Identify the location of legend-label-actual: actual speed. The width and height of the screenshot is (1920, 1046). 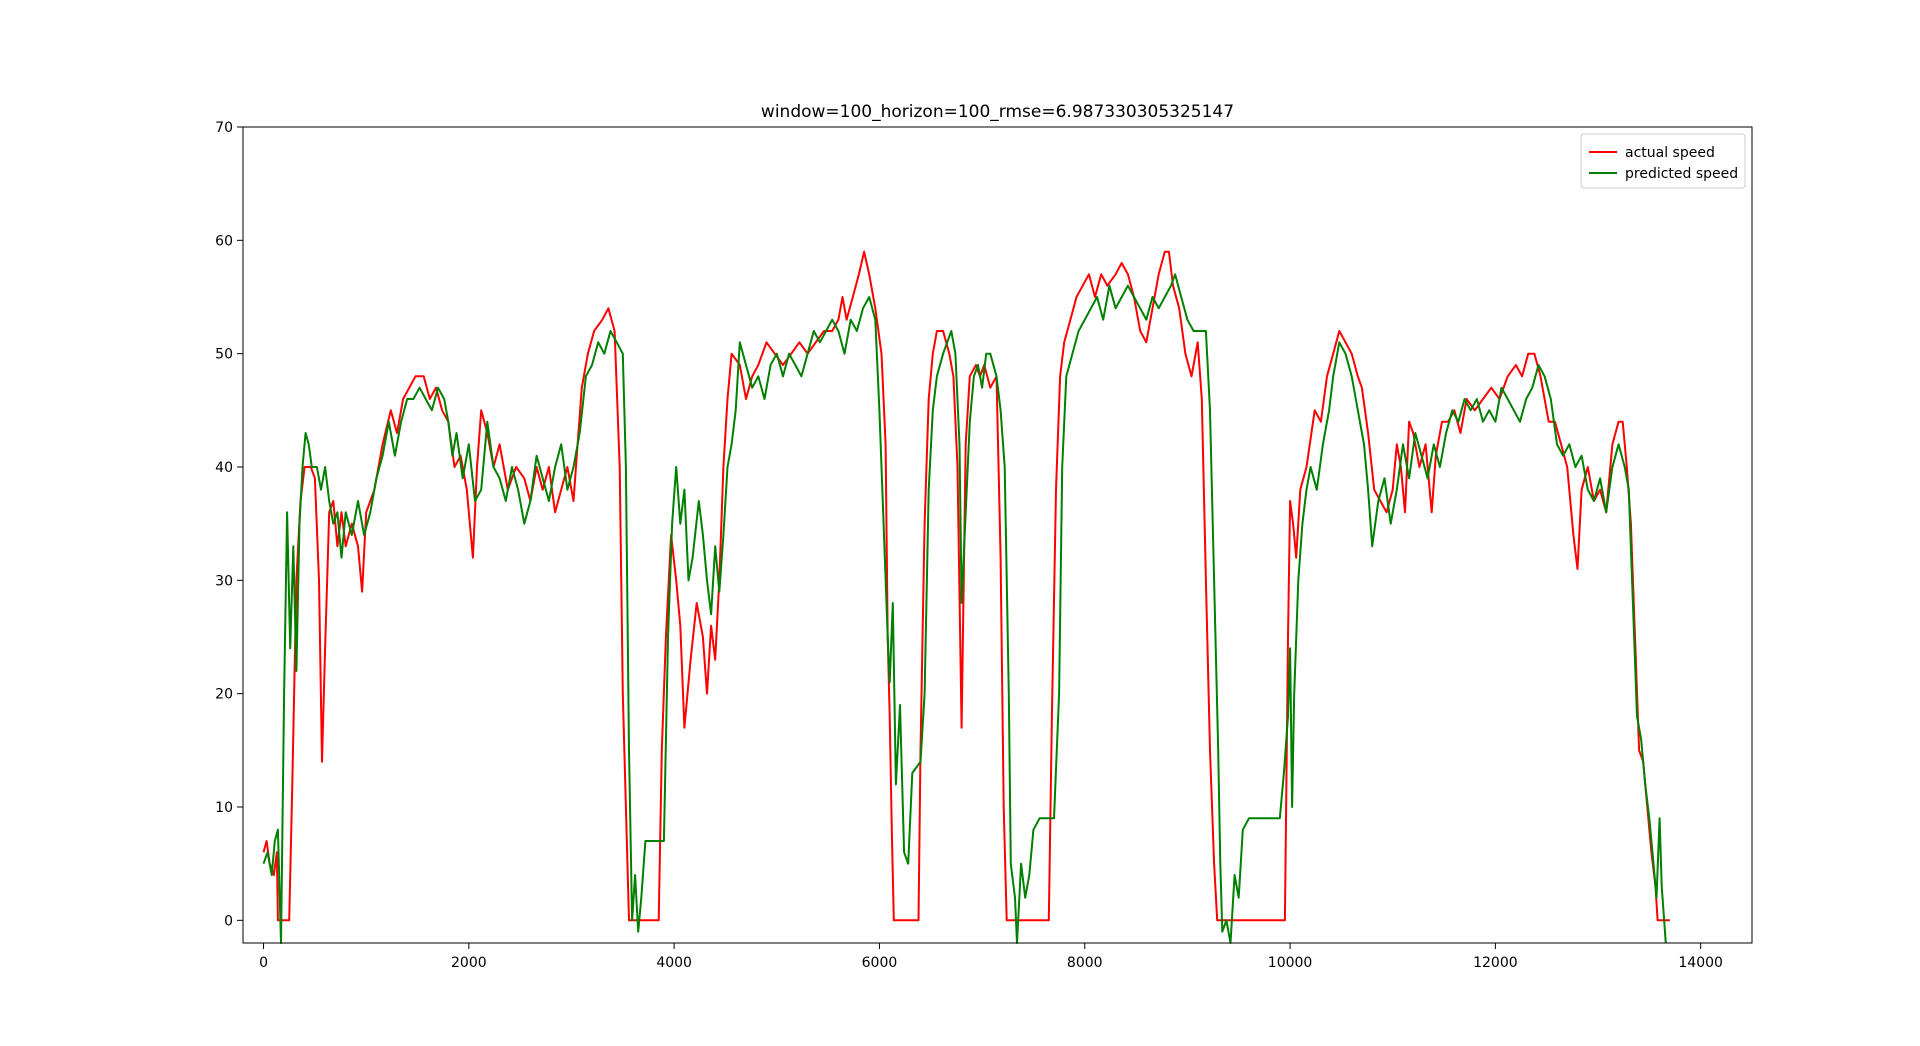
(1670, 153).